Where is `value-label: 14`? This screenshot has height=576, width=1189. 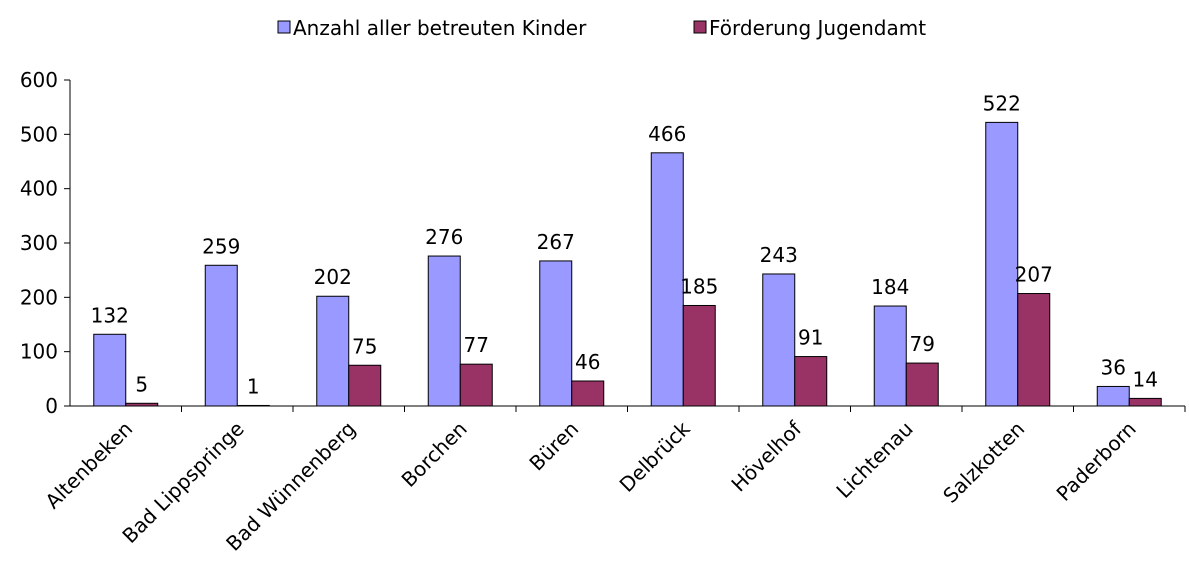 value-label: 14 is located at coordinates (1145, 379).